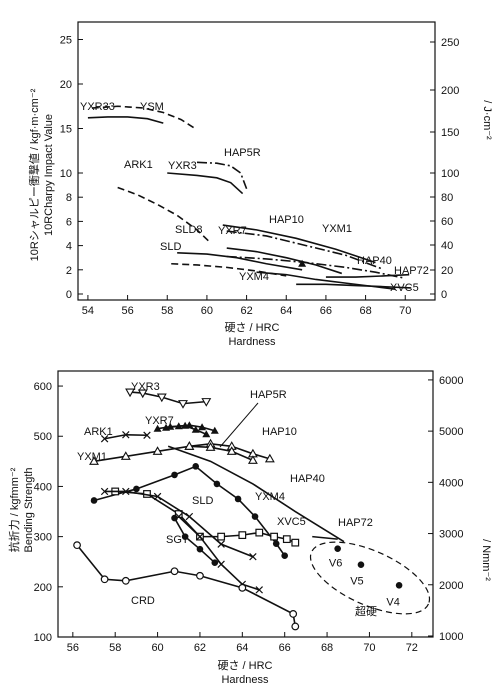  What do you see at coordinates (152, 107) in the screenshot?
I see `top-series-label: YSM` at bounding box center [152, 107].